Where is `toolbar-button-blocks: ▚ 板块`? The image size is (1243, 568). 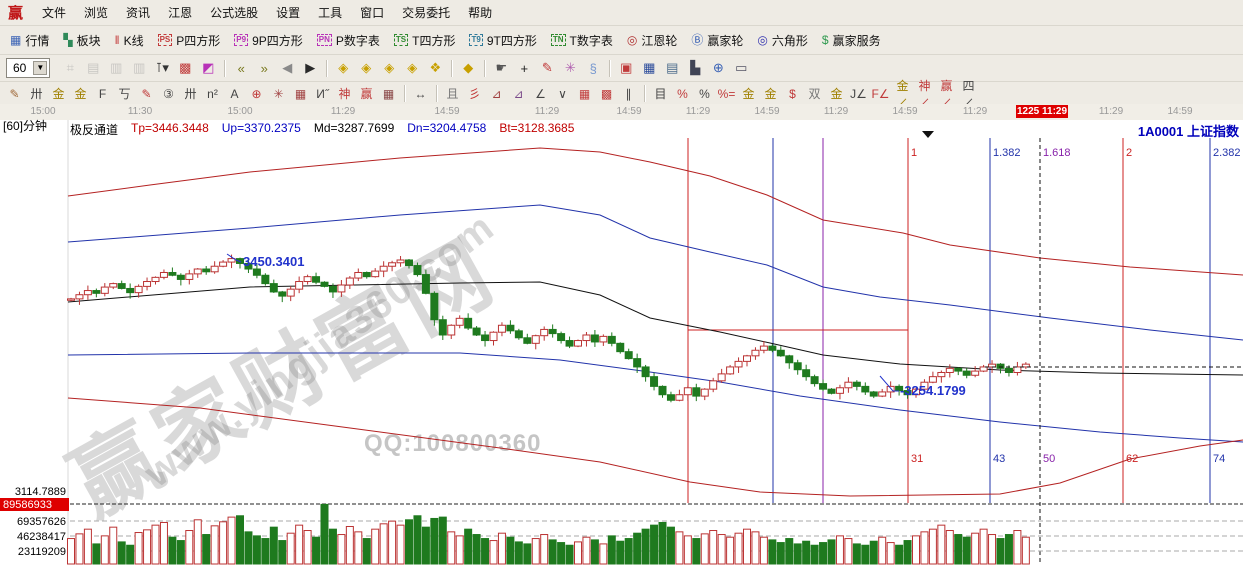
toolbar-button-blocks: ▚ 板块 is located at coordinates (81, 40).